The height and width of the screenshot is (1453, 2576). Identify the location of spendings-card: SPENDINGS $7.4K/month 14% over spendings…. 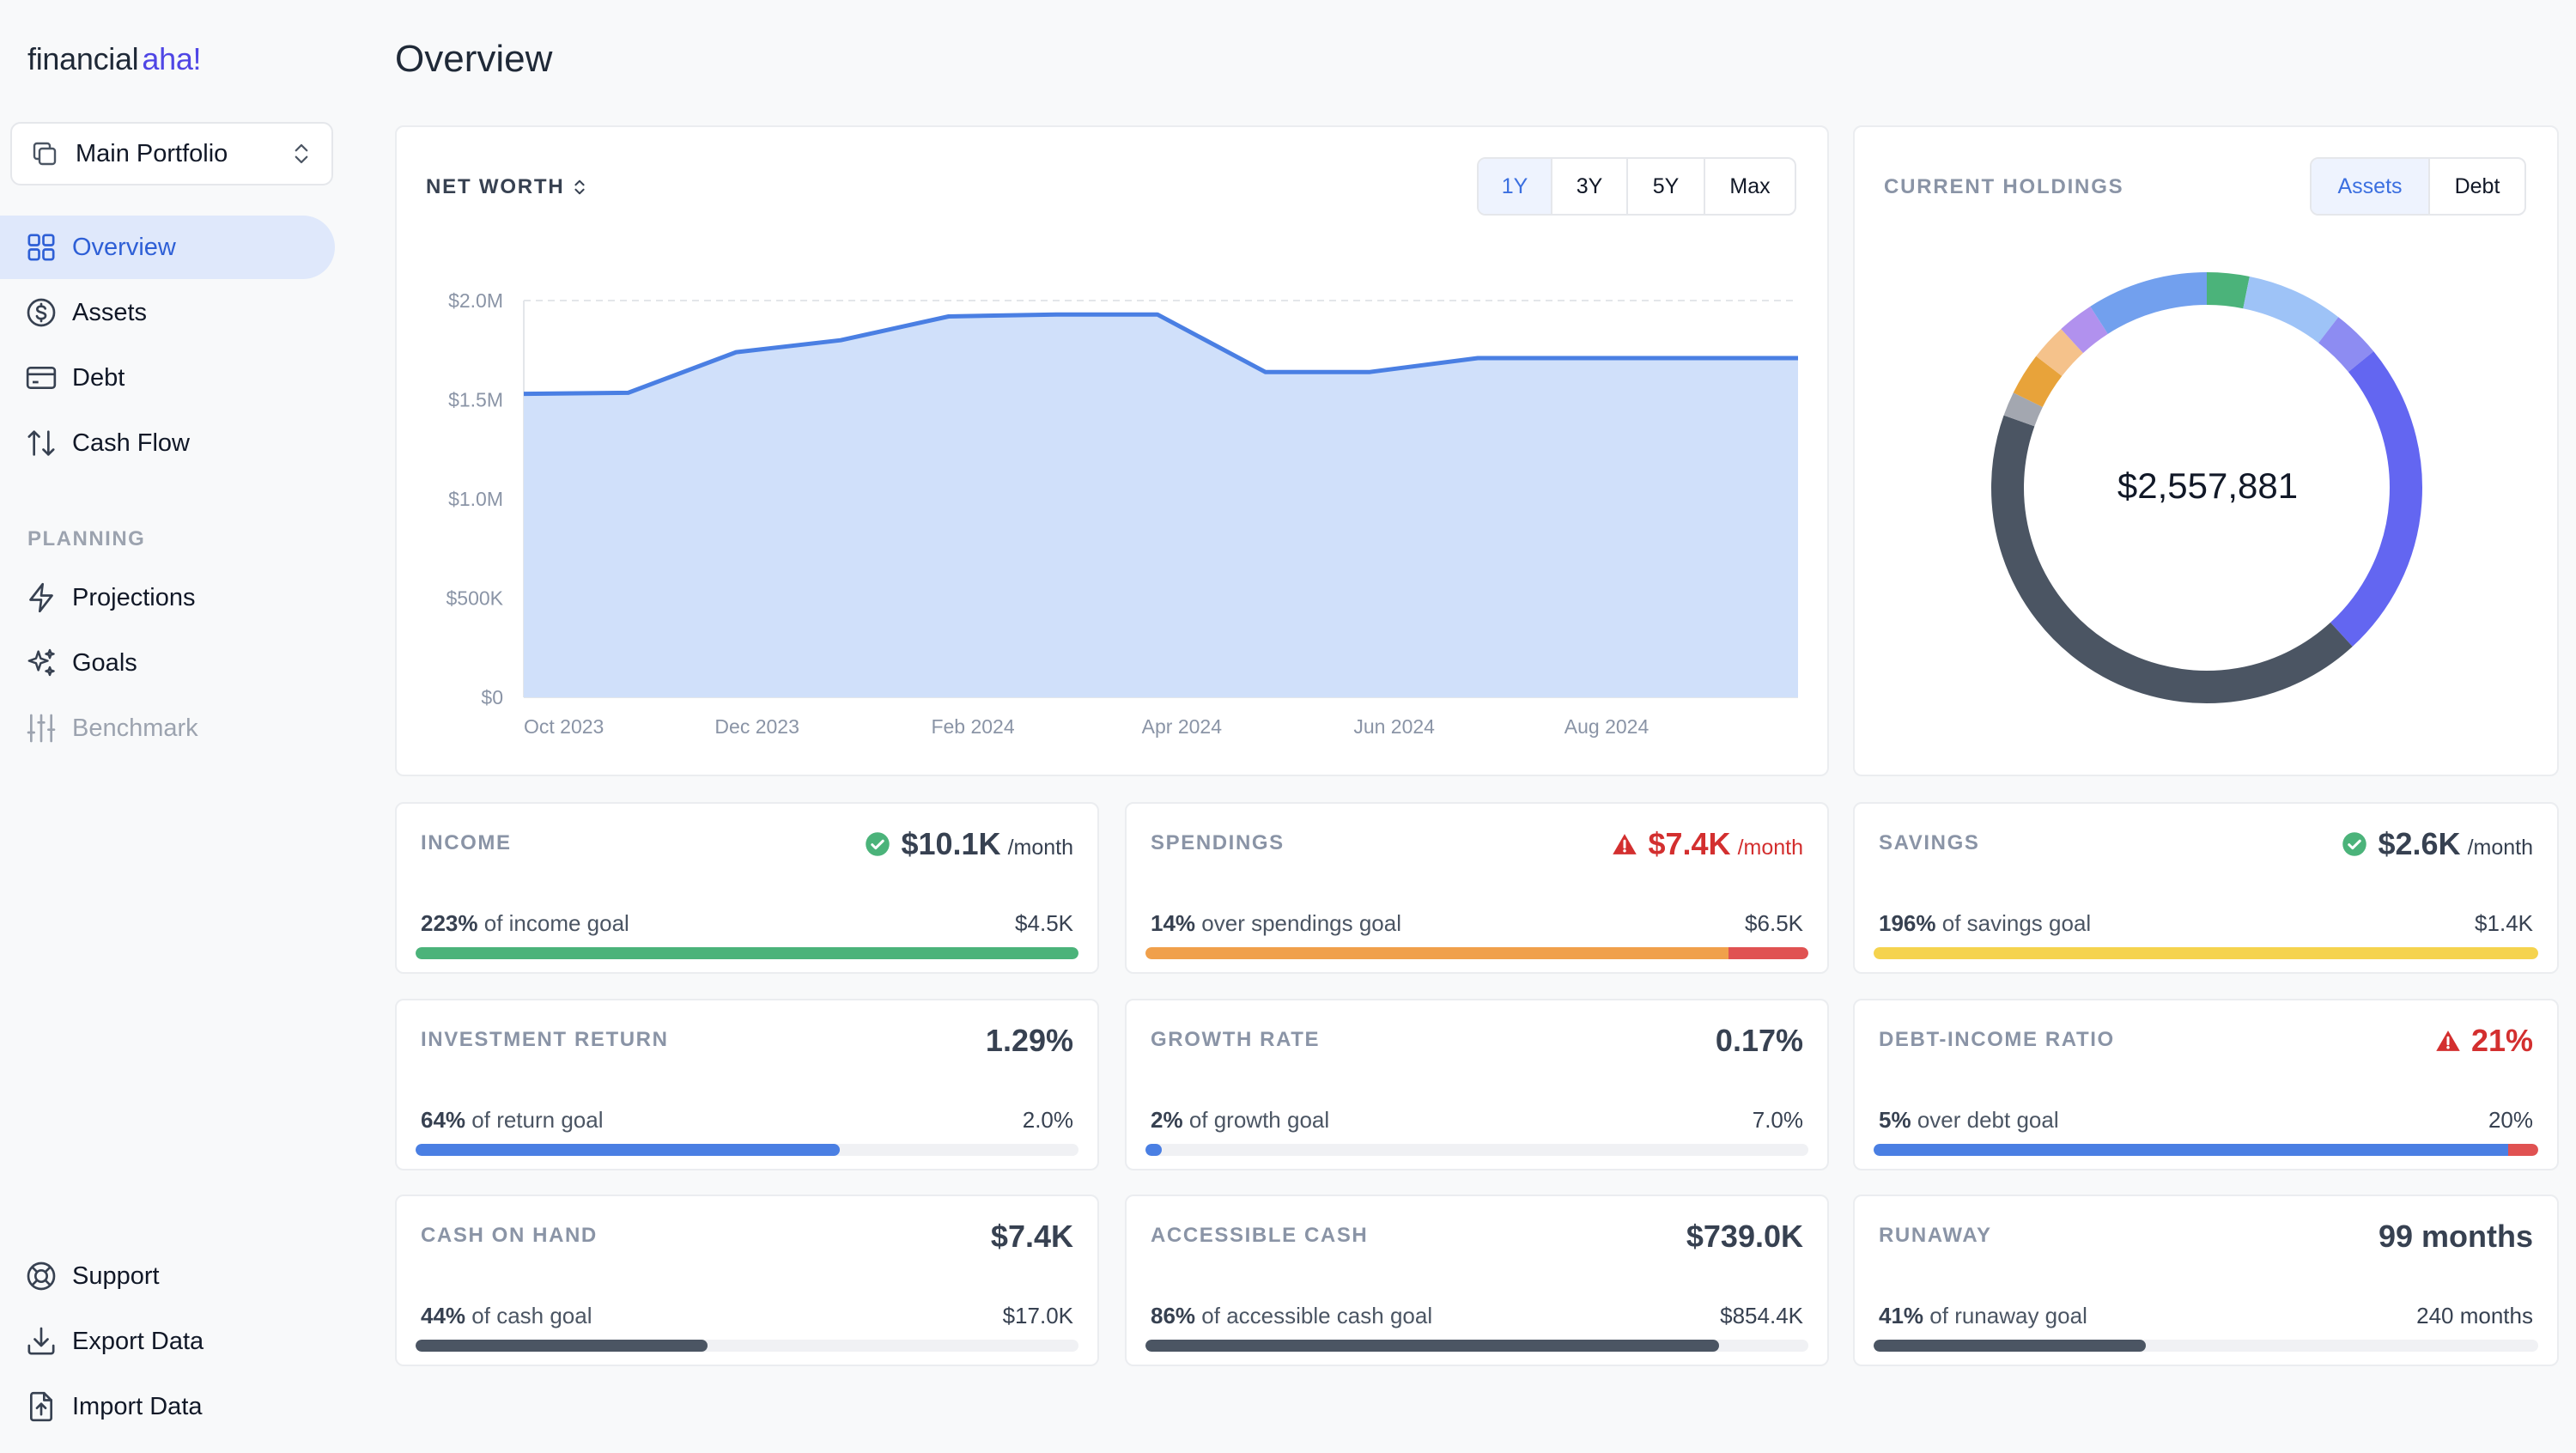
(1477, 888).